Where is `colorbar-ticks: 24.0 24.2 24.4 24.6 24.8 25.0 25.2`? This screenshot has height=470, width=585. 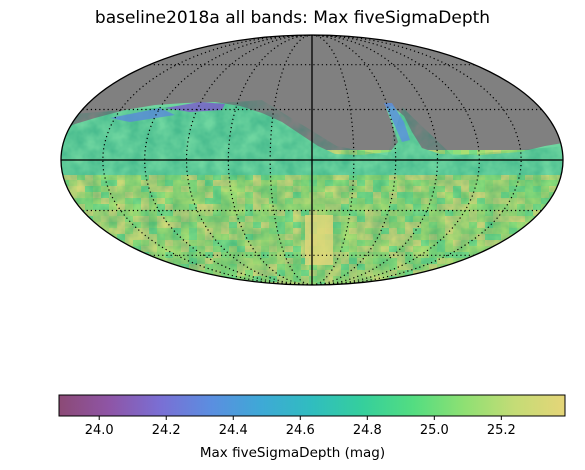 colorbar-ticks: 24.0 24.2 24.4 24.6 24.8 25.0 25.2 is located at coordinates (300, 427).